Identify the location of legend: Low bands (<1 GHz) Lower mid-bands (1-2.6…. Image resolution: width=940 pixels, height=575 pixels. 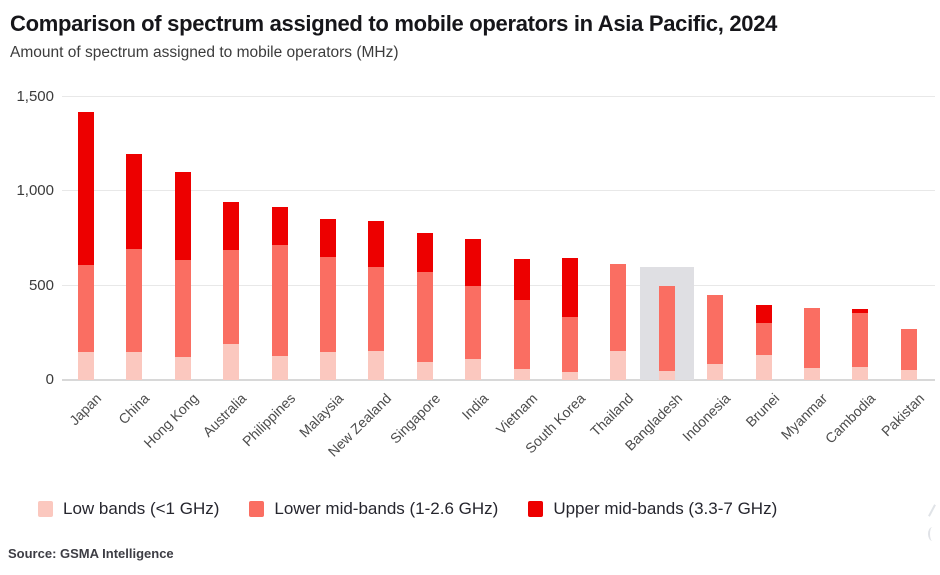
(407, 509).